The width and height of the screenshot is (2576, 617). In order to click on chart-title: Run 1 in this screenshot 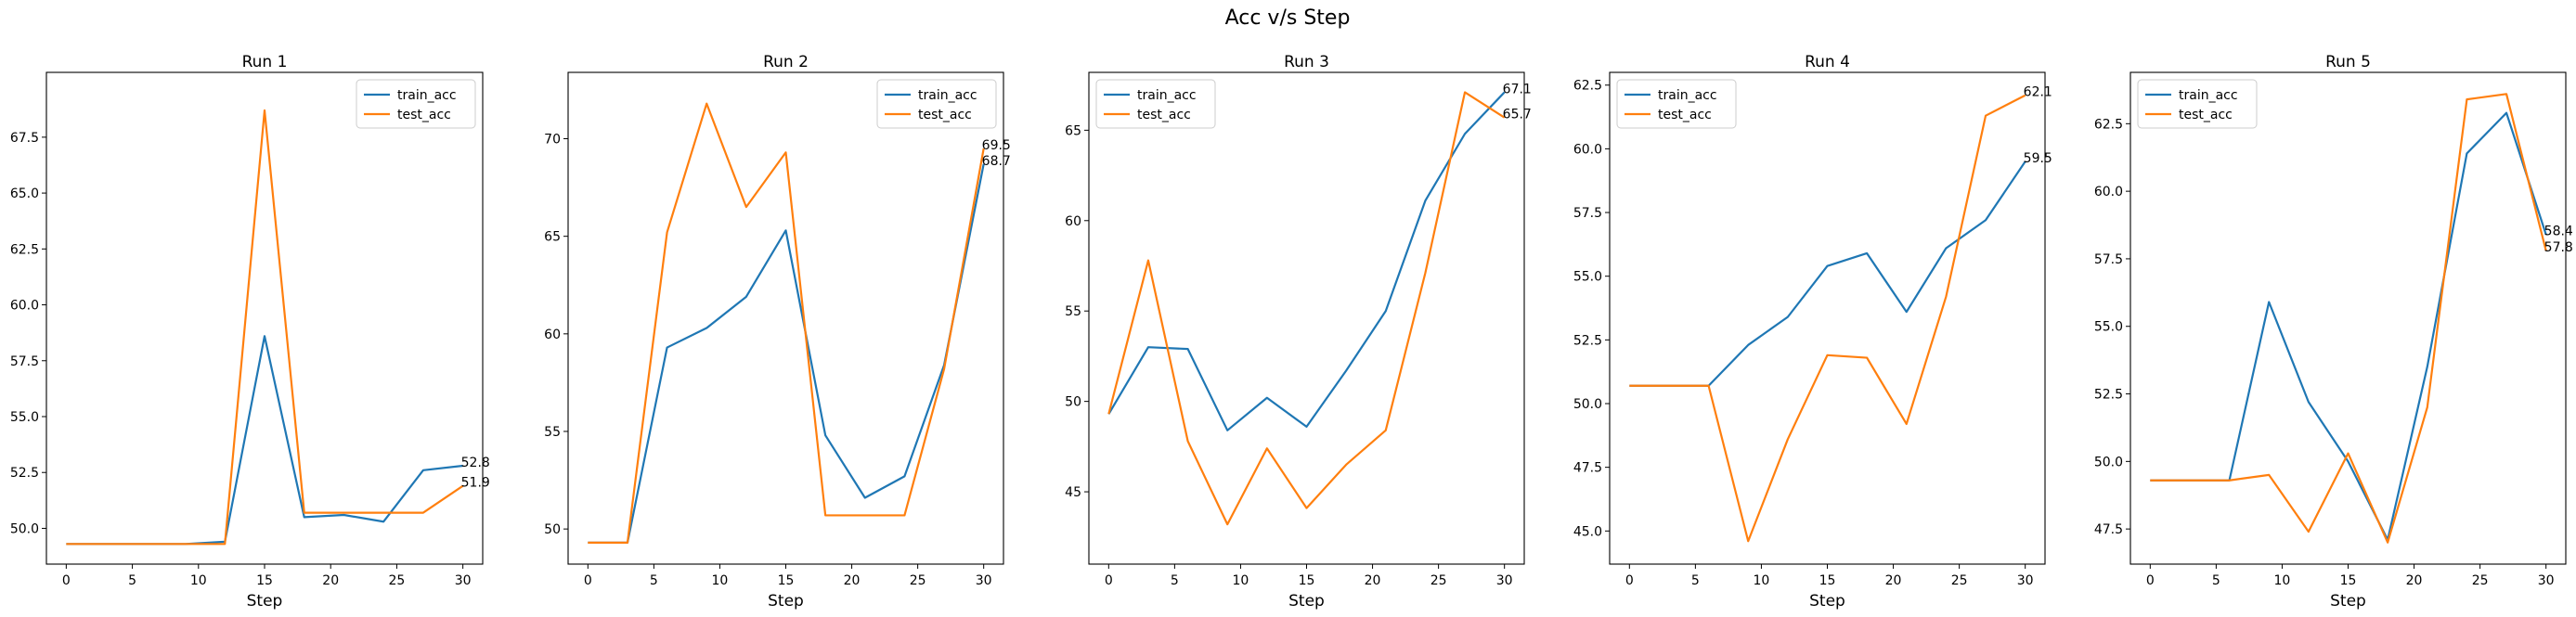, I will do `click(265, 62)`.